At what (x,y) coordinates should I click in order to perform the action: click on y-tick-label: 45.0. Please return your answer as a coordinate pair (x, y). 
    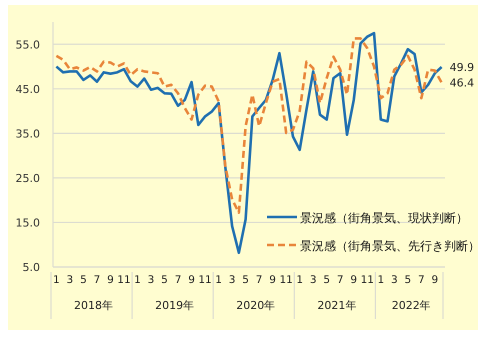
    Looking at the image, I should click on (28, 89).